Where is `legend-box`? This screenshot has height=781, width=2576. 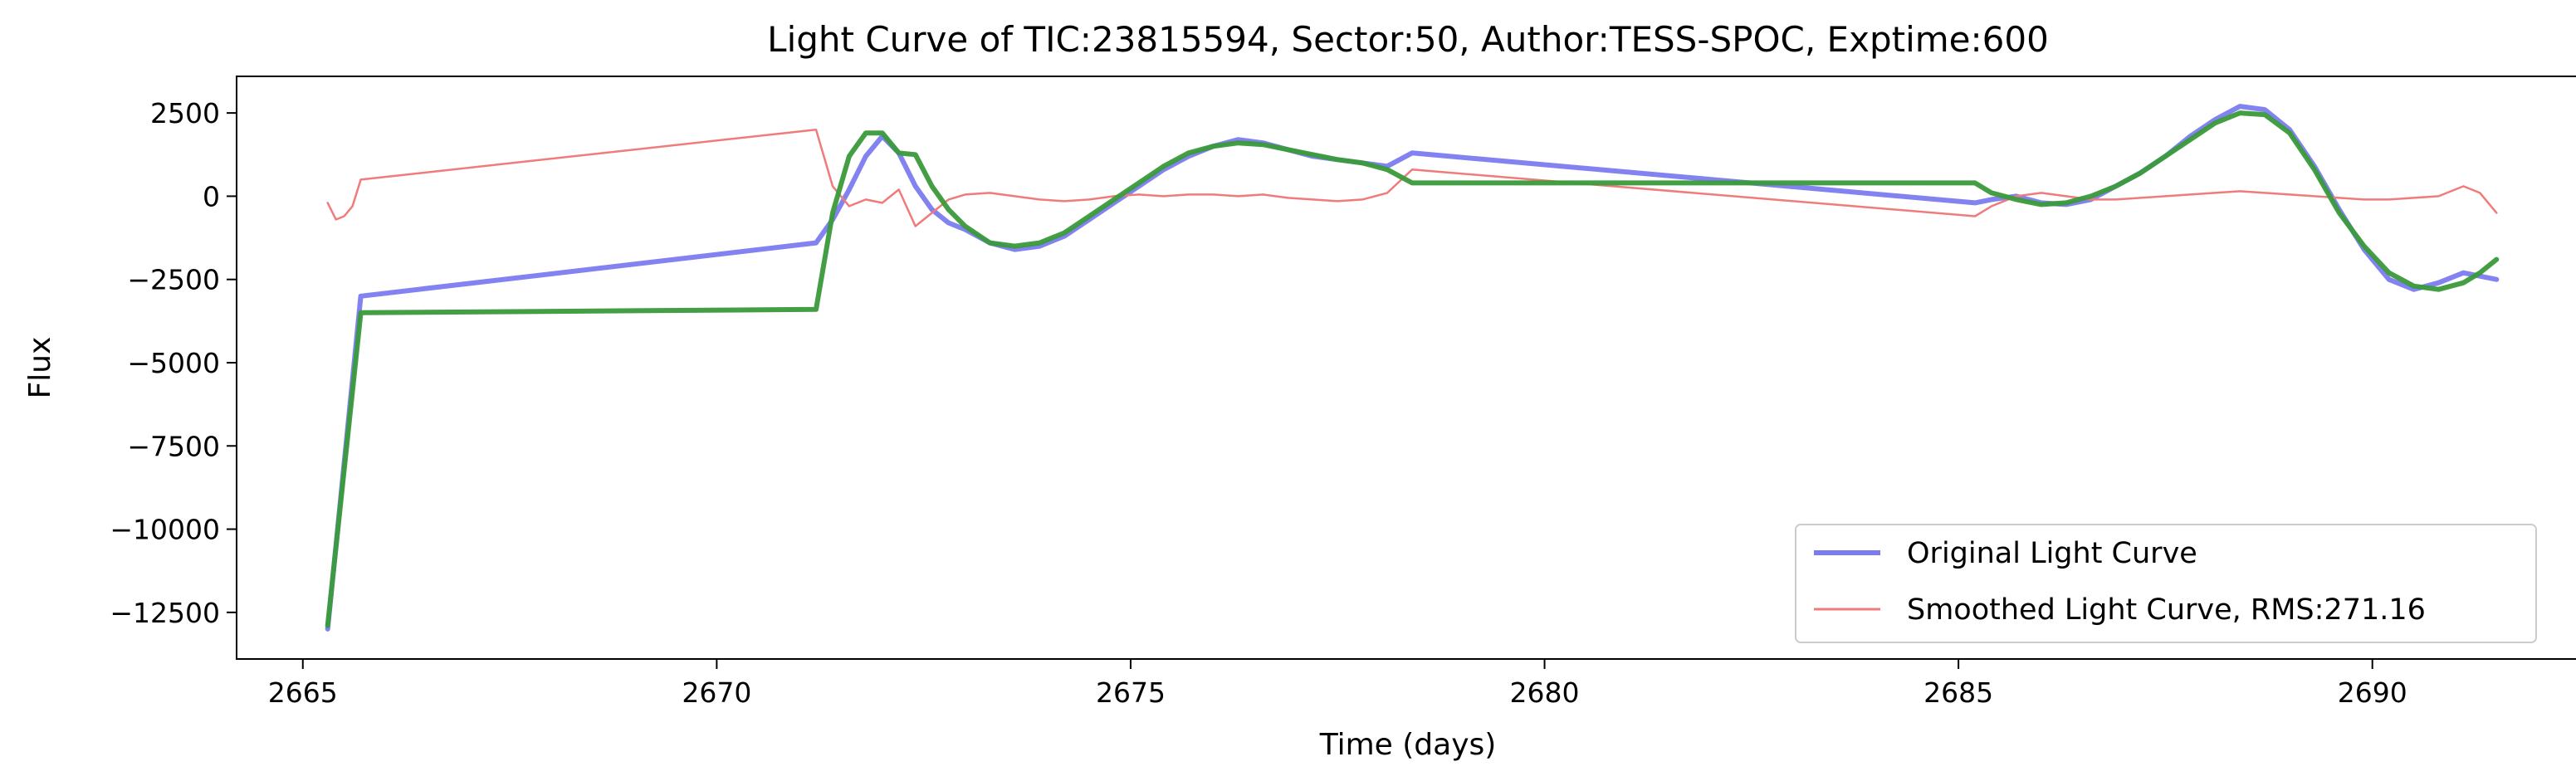 legend-box is located at coordinates (2166, 583).